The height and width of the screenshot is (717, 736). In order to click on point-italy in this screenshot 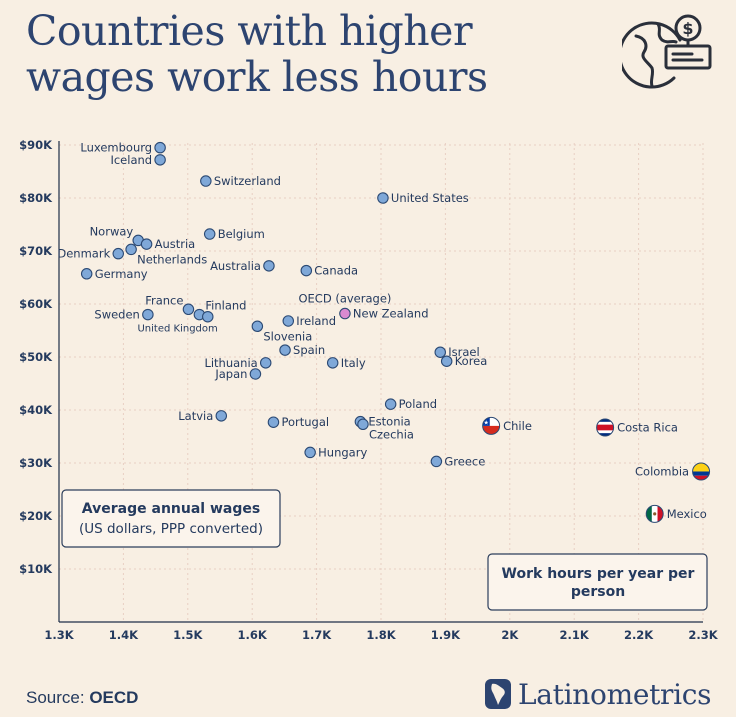, I will do `click(332, 363)`.